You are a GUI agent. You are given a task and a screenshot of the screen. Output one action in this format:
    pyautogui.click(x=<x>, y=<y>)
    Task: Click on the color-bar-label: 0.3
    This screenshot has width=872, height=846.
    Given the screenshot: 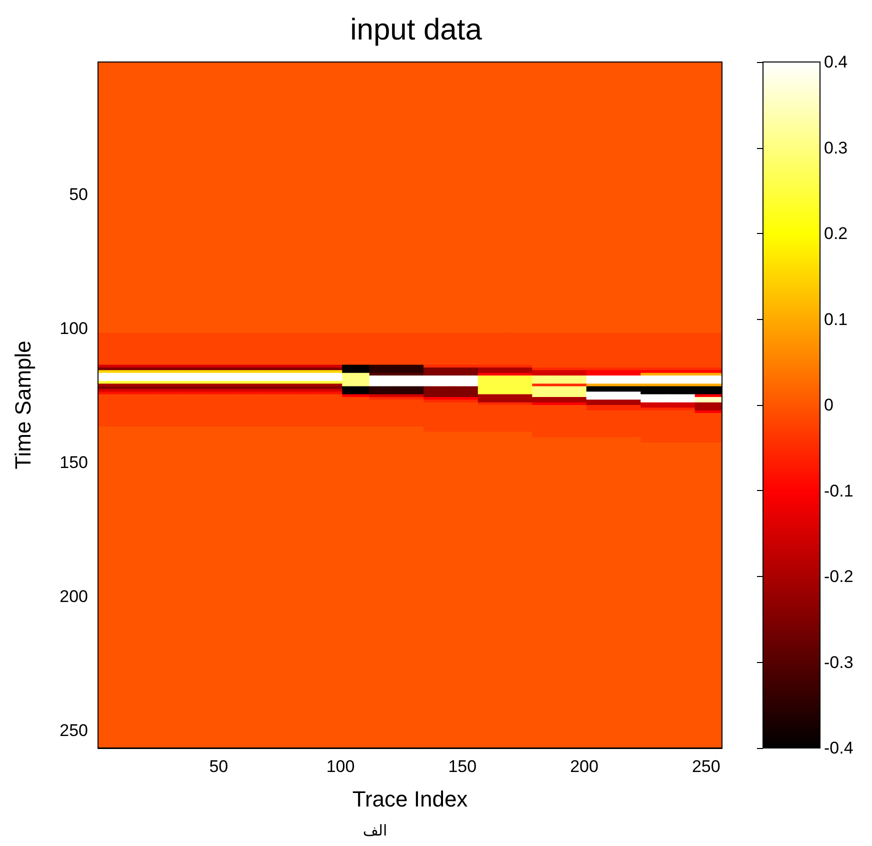 What is the action you would take?
    pyautogui.click(x=836, y=148)
    